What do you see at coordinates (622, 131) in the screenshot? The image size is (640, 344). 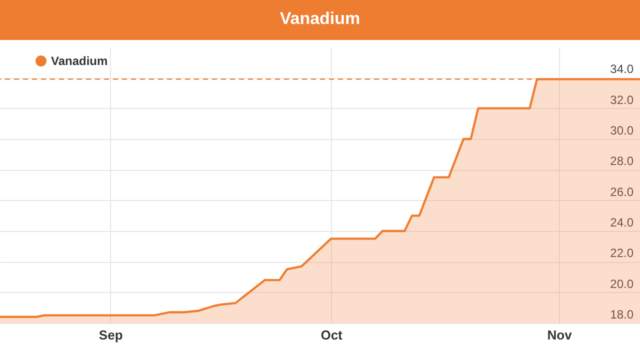 I see `y-tick-label: 30.0` at bounding box center [622, 131].